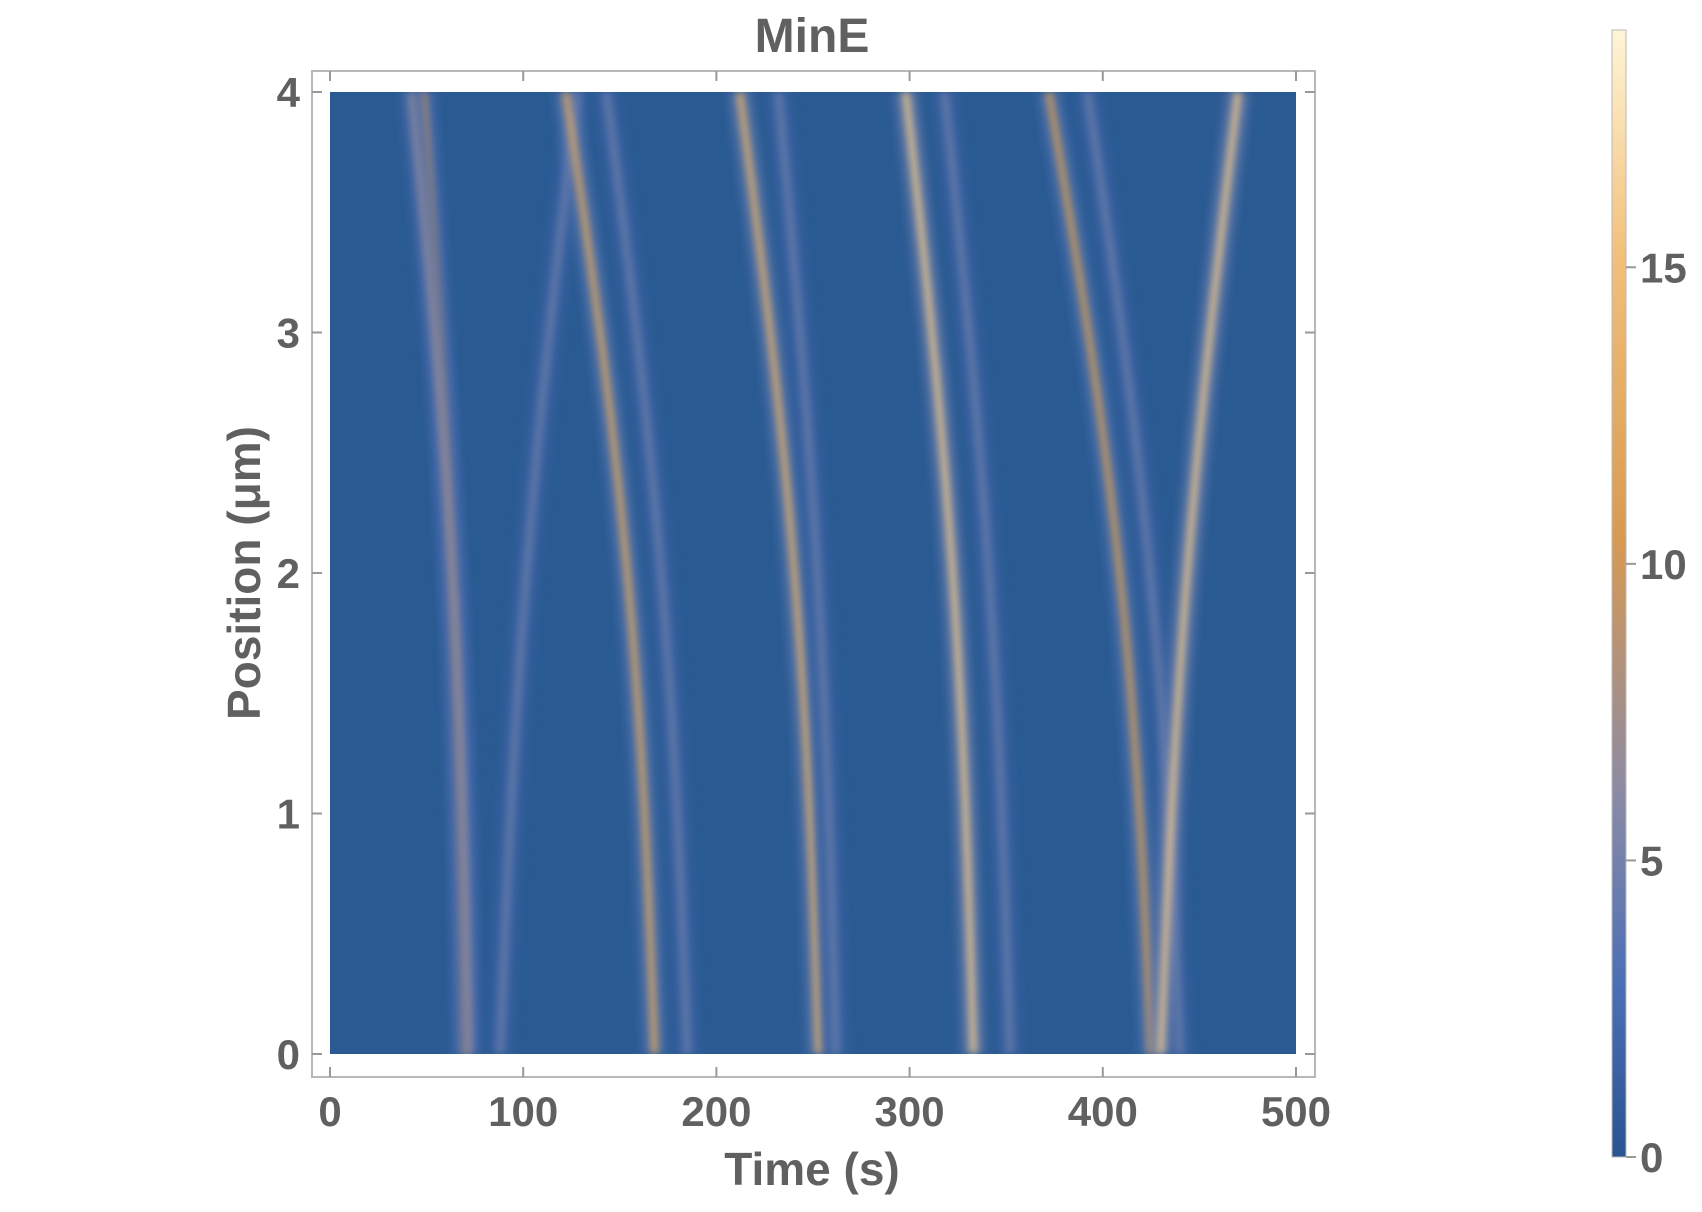  What do you see at coordinates (1663, 564) in the screenshot?
I see `colorbar-tick-label: 10` at bounding box center [1663, 564].